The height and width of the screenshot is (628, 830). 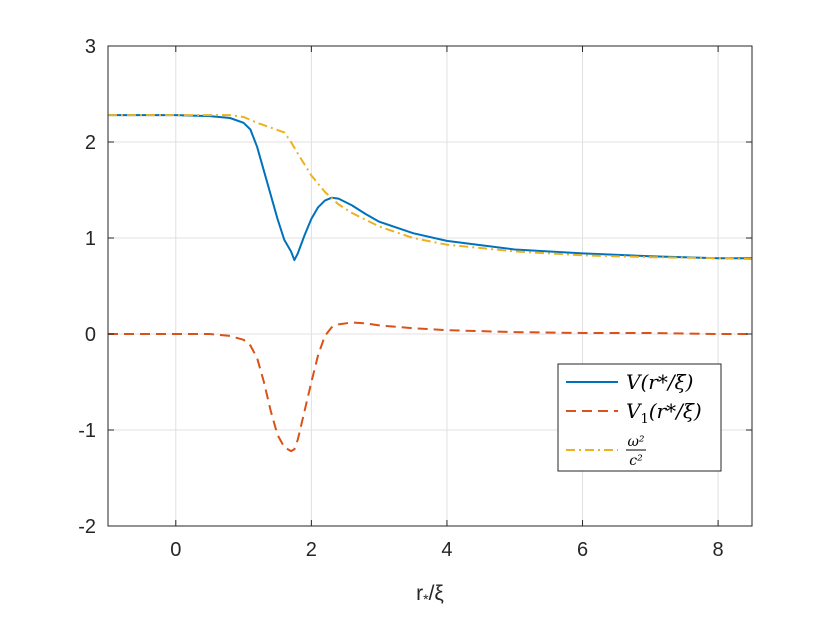 I want to click on legend-label-numerator: ω², so click(x=635, y=442).